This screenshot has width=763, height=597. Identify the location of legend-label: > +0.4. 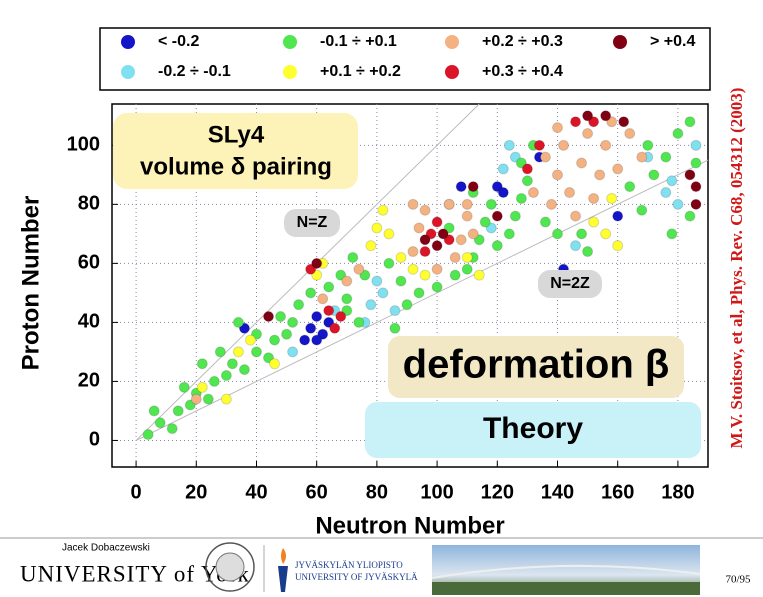
(672, 41).